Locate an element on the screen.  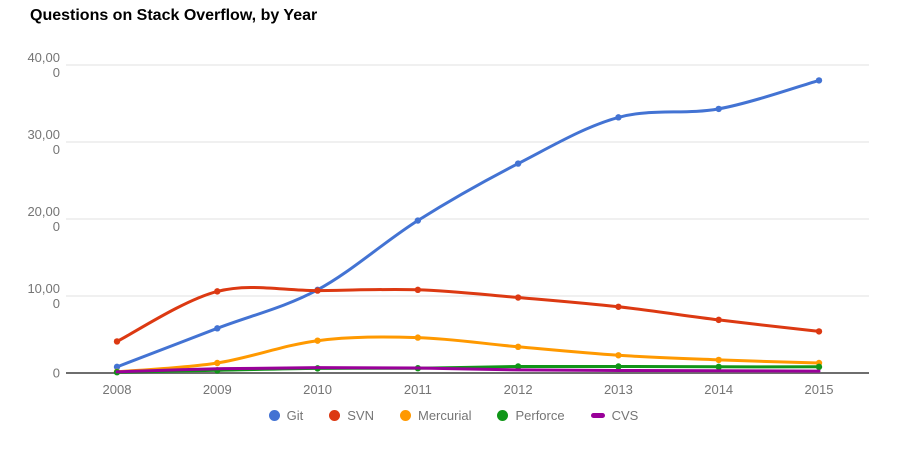
y-tick-label: 30,00 0 is located at coordinates (43, 142).